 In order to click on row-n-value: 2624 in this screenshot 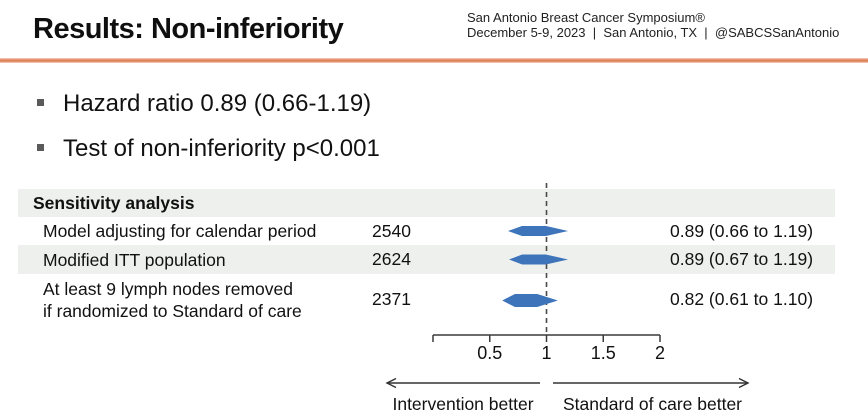, I will do `click(391, 259)`.